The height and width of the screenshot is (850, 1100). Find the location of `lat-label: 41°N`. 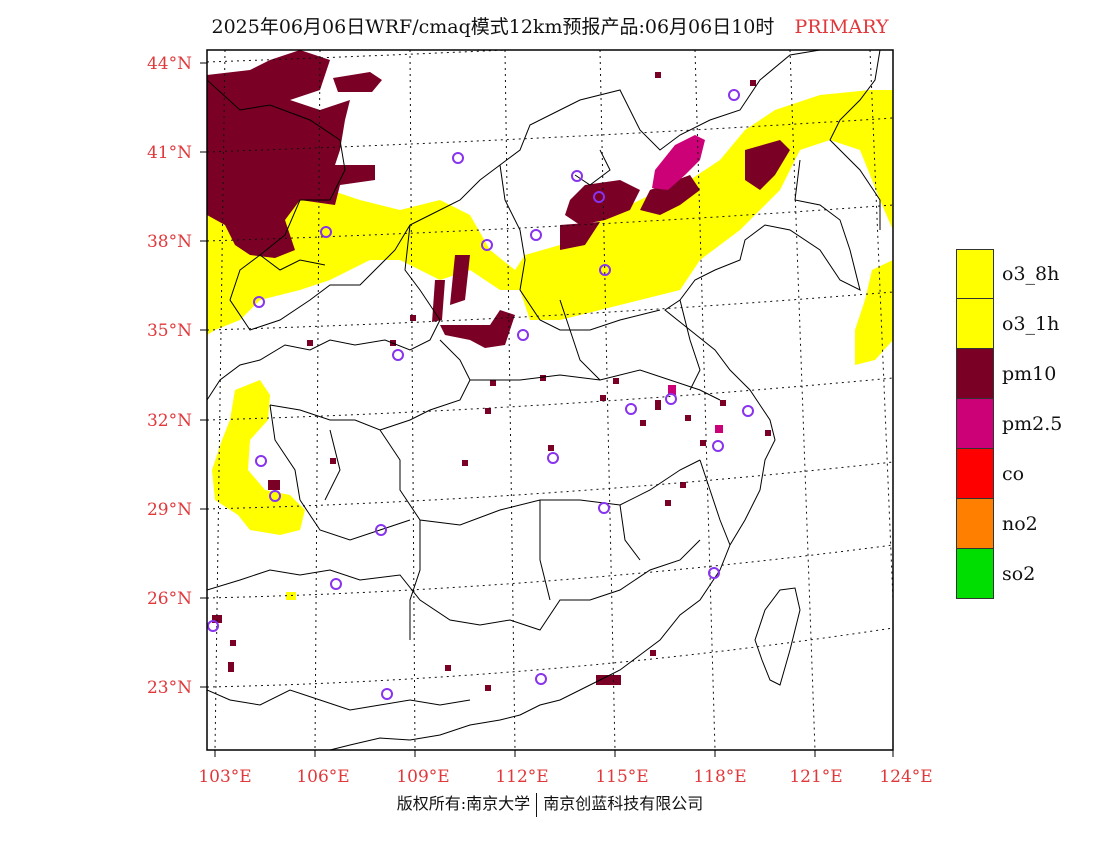

lat-label: 41°N is located at coordinates (169, 153).